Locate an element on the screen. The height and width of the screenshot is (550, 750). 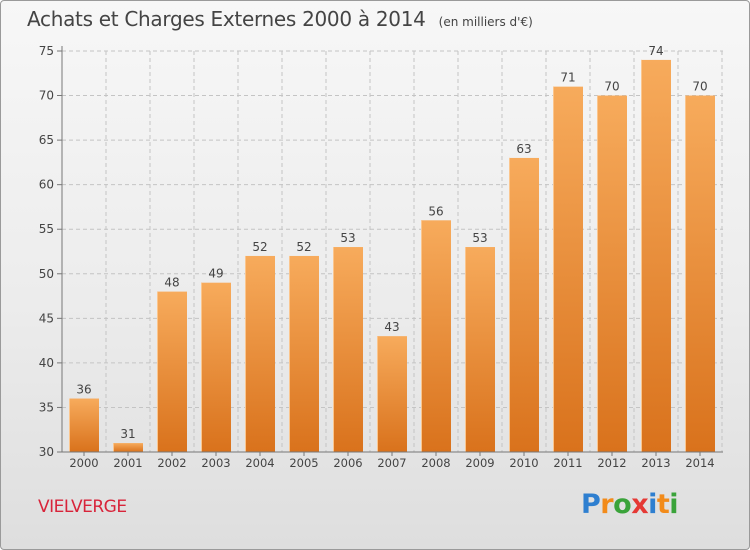
data-label: 31 is located at coordinates (127, 434).